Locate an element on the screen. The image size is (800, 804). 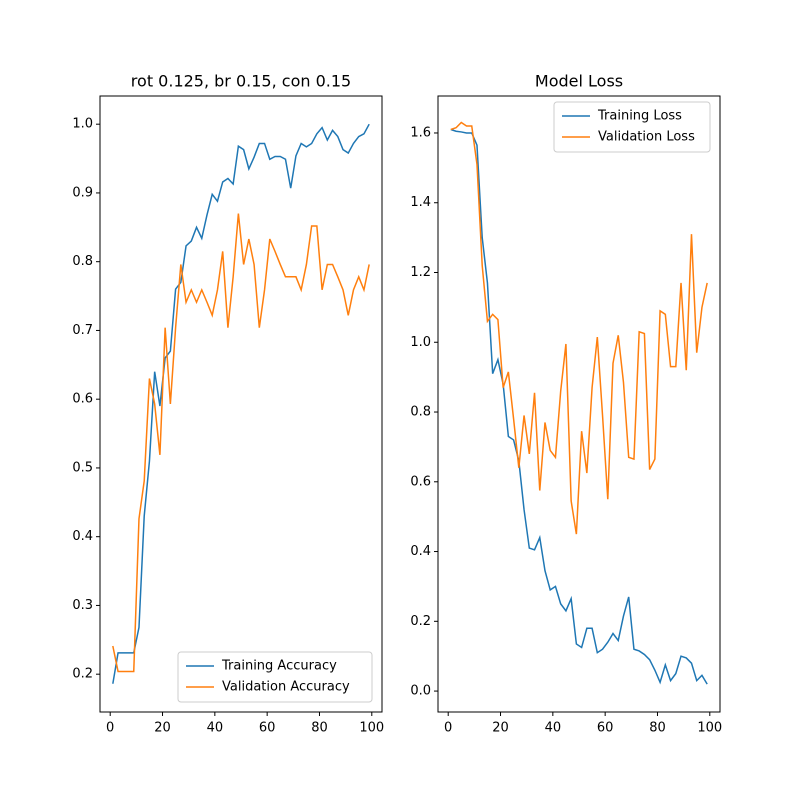
y-tick-label: 0.0 is located at coordinates (420, 691).